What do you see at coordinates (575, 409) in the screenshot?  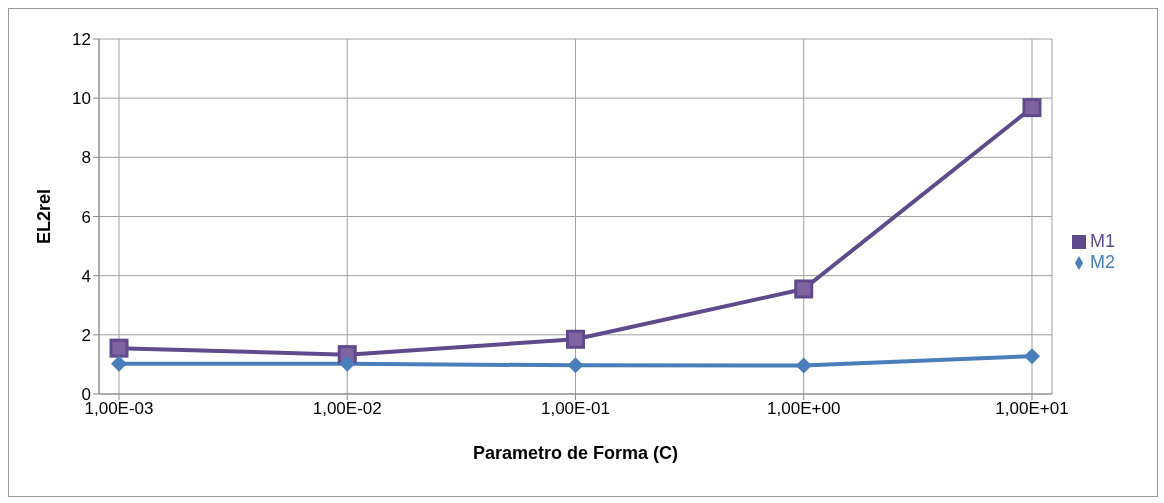 I see `x-tick-label: 1,00E-01` at bounding box center [575, 409].